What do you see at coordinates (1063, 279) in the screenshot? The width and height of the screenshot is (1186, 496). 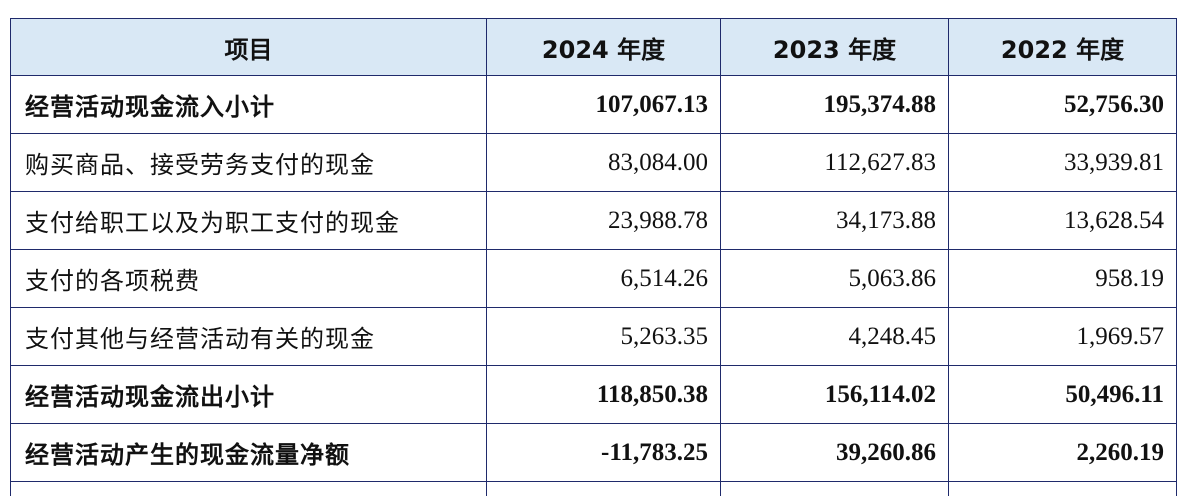 I see `cell-2022: 958.19` at bounding box center [1063, 279].